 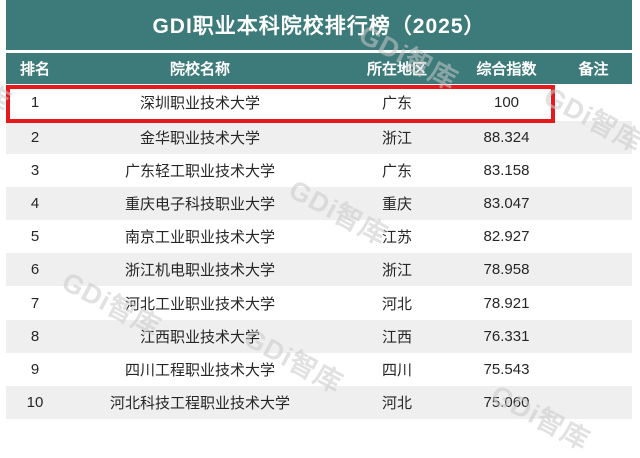 I want to click on table-row-rank-6: 6 浙江机电职业技术大学 浙江 78.958, so click(x=319, y=270).